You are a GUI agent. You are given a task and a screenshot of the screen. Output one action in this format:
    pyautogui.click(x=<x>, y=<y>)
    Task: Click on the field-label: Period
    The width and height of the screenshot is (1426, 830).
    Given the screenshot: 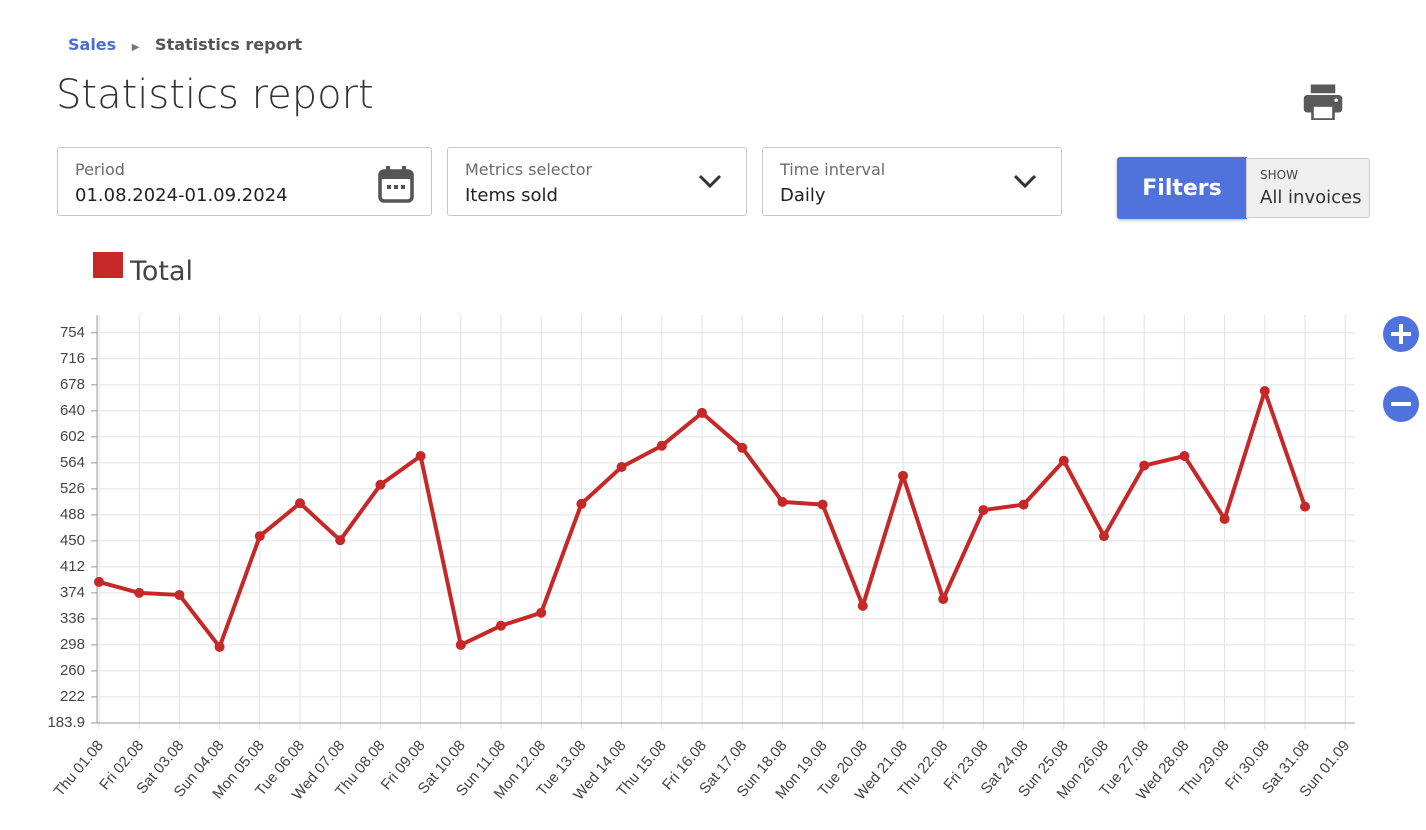 What is the action you would take?
    pyautogui.click(x=100, y=169)
    